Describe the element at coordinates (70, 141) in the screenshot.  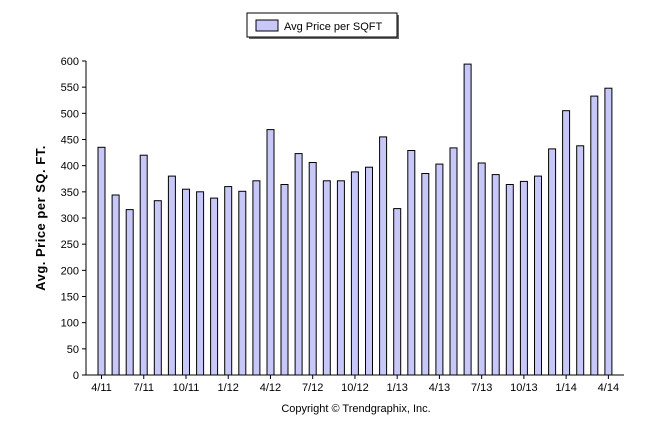
I see `y-tick-label: 450` at that location.